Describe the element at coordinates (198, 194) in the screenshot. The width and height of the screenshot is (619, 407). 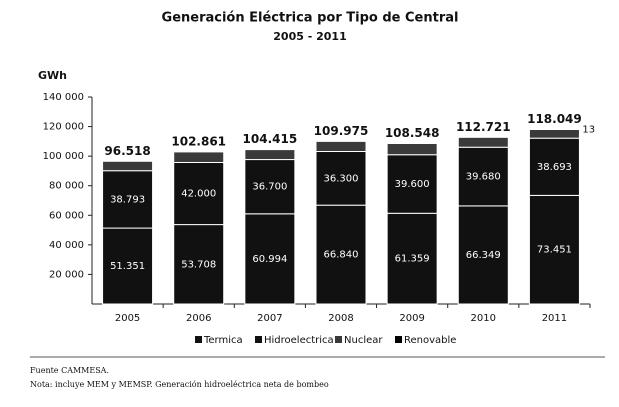
I see `value-label: 42.000` at that location.